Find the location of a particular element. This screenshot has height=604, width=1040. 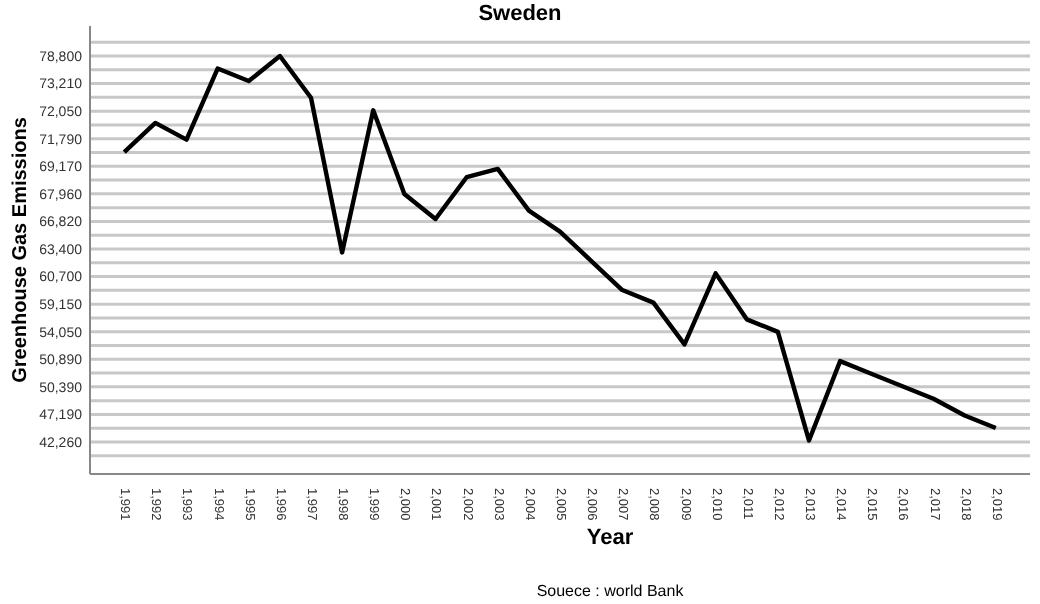

x-axis-title: Year is located at coordinates (610, 538).